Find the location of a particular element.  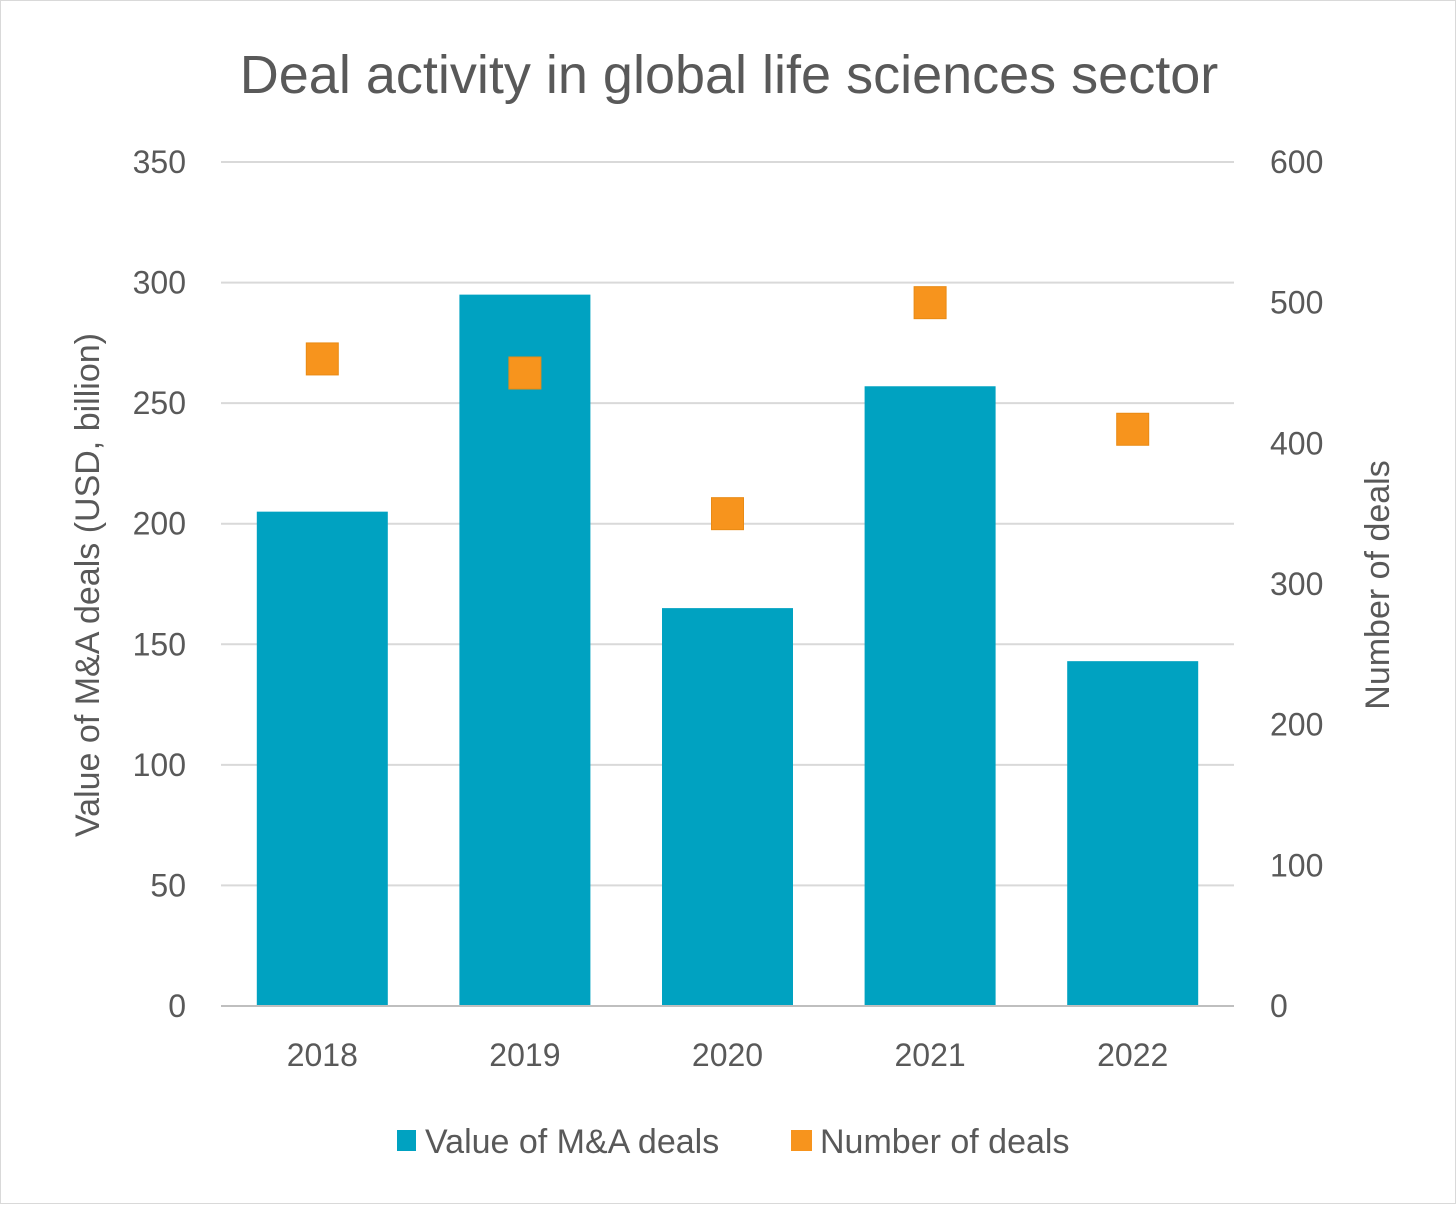

legend-swatch-value is located at coordinates (406, 1140).